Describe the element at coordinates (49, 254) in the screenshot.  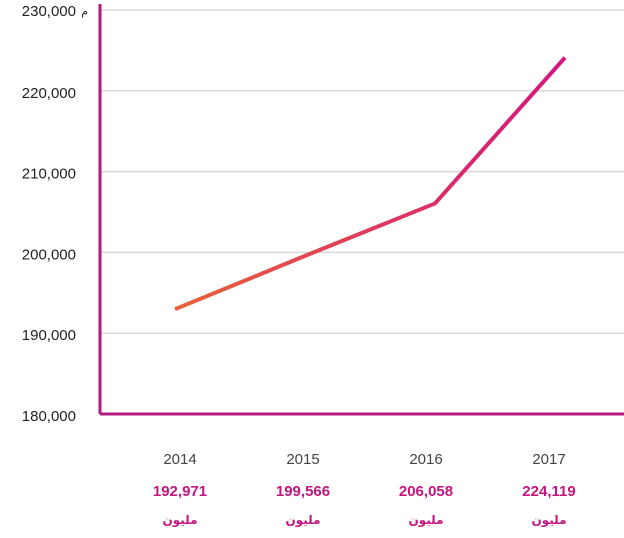
I see `y-tick-label: 200,000` at that location.